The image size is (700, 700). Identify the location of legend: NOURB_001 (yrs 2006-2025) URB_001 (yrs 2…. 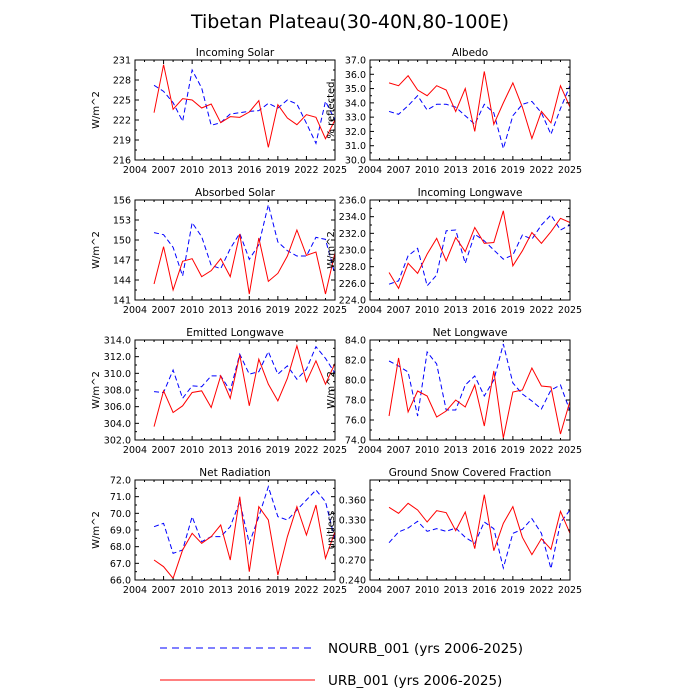
(341, 665).